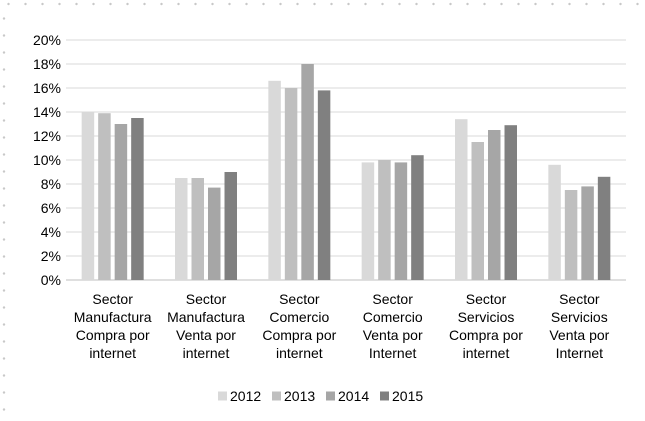 This screenshot has height=421, width=645. What do you see at coordinates (51, 184) in the screenshot?
I see `y-tick-label: 8%` at bounding box center [51, 184].